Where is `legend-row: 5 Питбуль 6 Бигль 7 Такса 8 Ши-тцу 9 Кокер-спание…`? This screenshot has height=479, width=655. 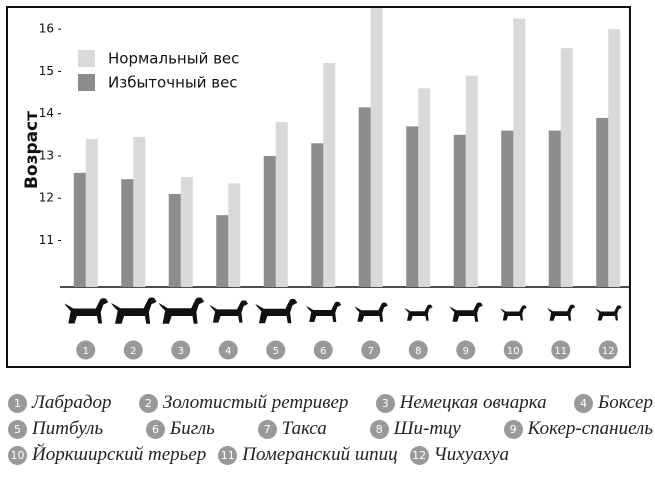
legend-row: 5 Питбуль 6 Бигль 7 Такса 8 Ши-тцу 9 Кокер-спание… is located at coordinates (330, 429).